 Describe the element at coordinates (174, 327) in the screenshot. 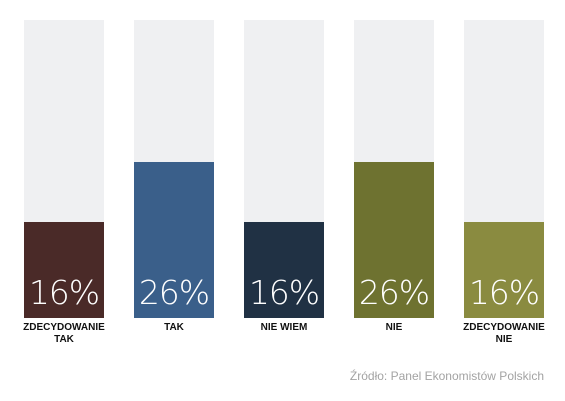

I see `category-label: TAK` at that location.